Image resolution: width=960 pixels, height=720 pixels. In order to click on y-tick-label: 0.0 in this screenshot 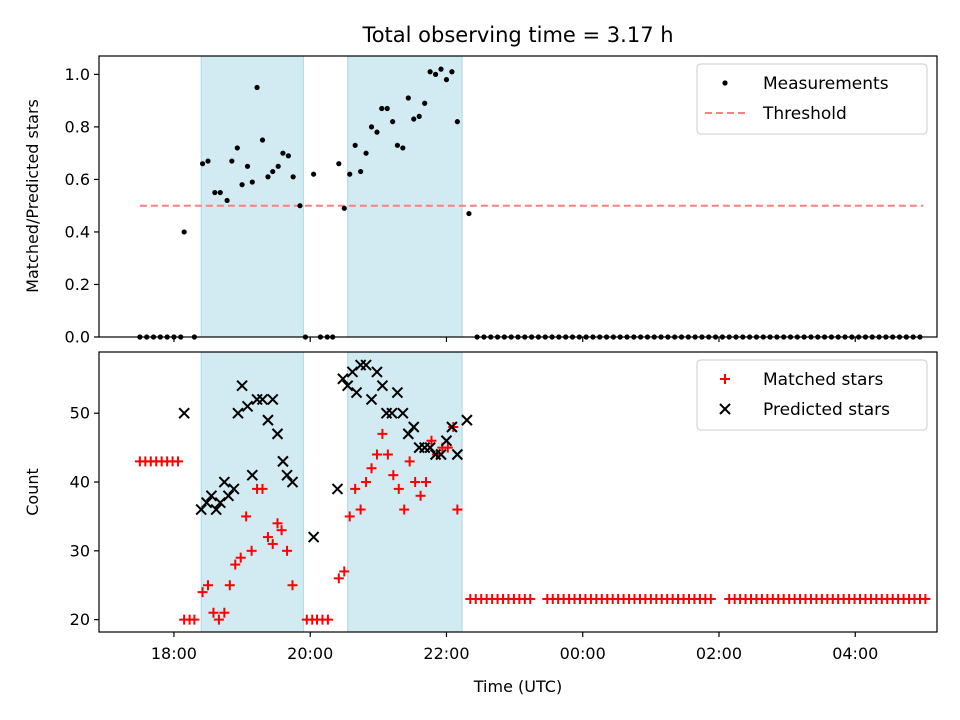, I will do `click(77, 337)`.